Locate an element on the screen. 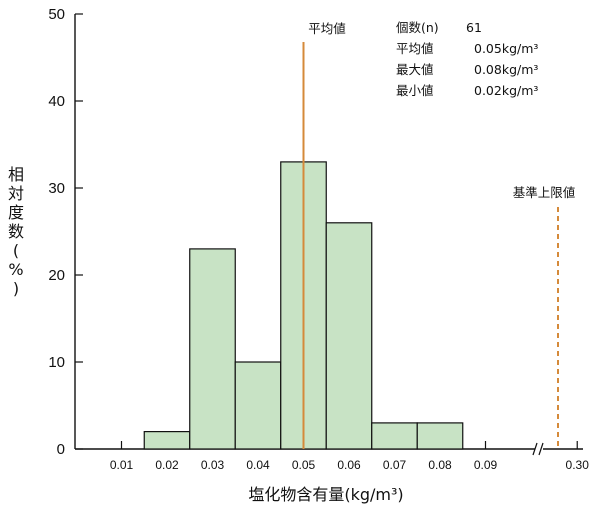  x-tick-label: 0.06 is located at coordinates (349, 465).